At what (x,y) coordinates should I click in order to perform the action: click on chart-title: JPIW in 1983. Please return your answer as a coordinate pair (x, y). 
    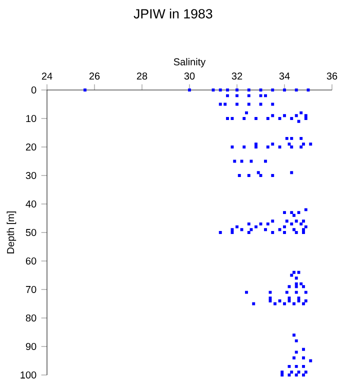
    Looking at the image, I should click on (173, 13).